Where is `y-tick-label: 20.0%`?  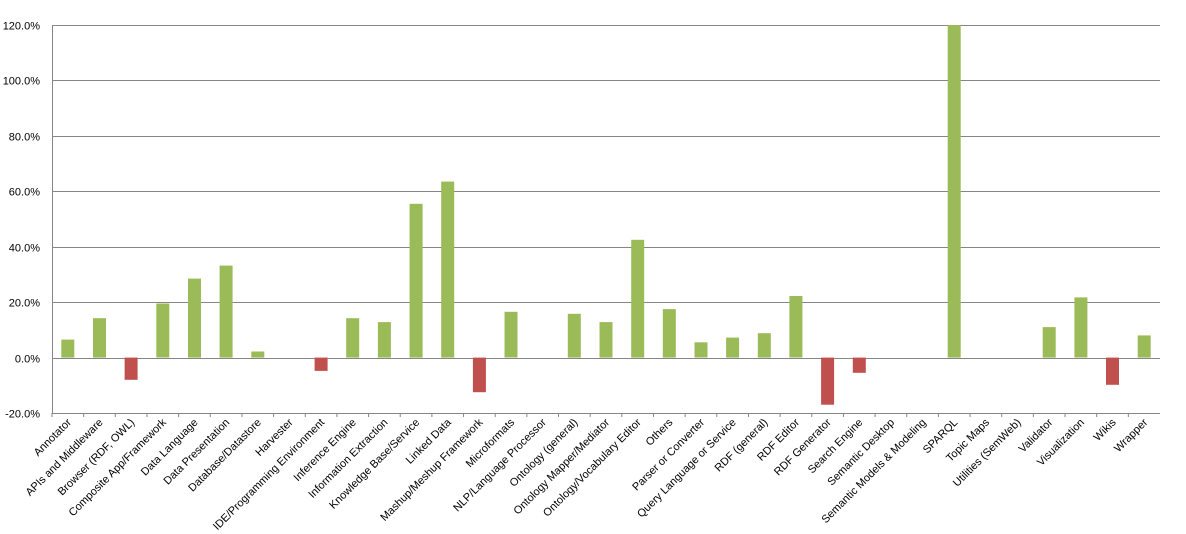
y-tick-label: 20.0% is located at coordinates (24, 304).